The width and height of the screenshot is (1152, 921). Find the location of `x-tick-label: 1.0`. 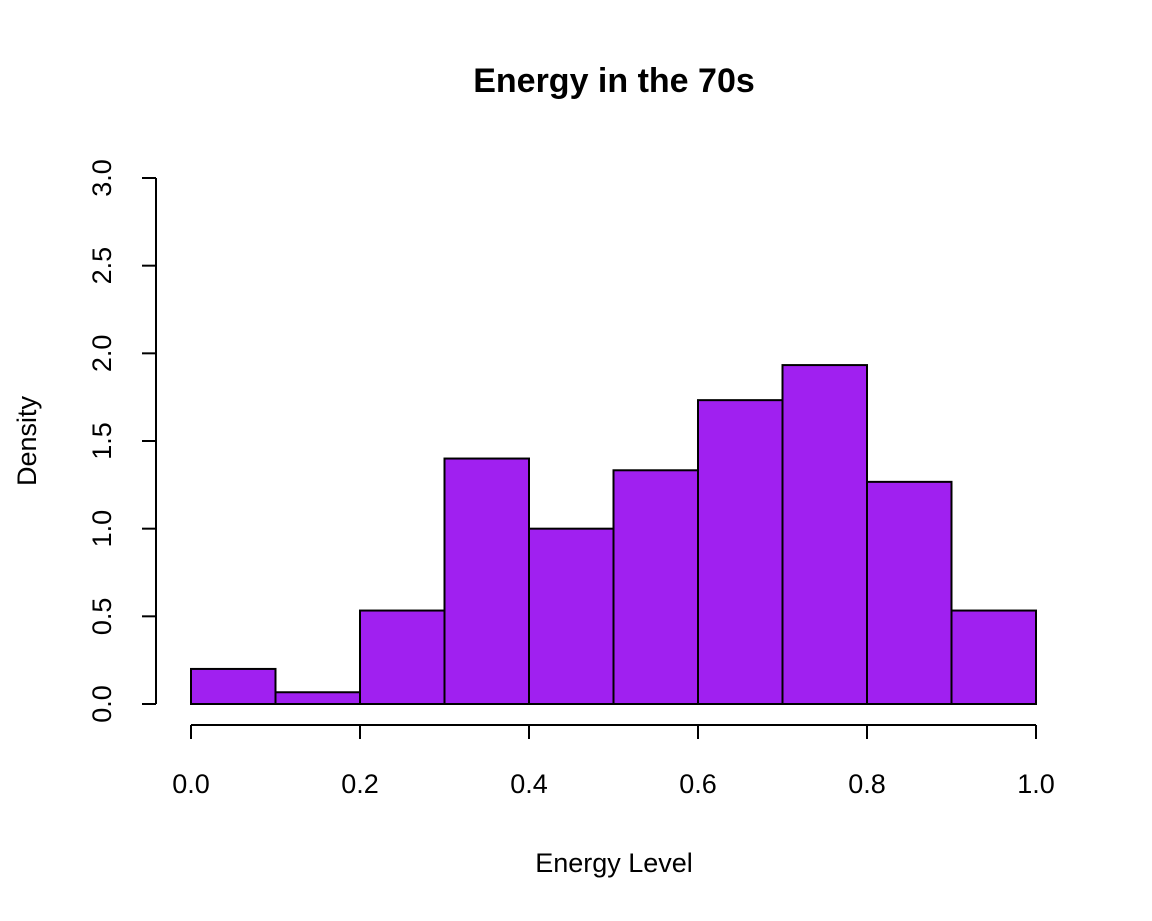

x-tick-label: 1.0 is located at coordinates (1036, 784).